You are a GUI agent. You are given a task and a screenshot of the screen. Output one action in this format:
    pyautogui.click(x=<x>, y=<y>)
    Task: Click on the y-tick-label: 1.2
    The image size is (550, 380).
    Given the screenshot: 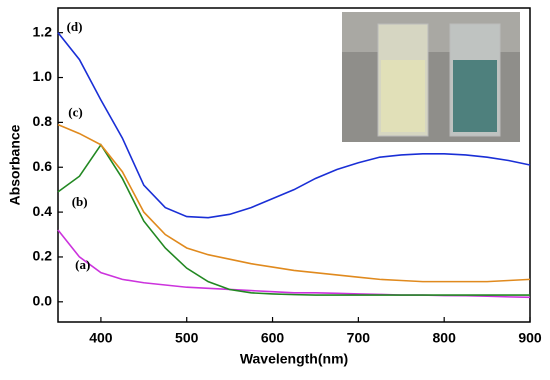 What is the action you would take?
    pyautogui.click(x=43, y=31)
    